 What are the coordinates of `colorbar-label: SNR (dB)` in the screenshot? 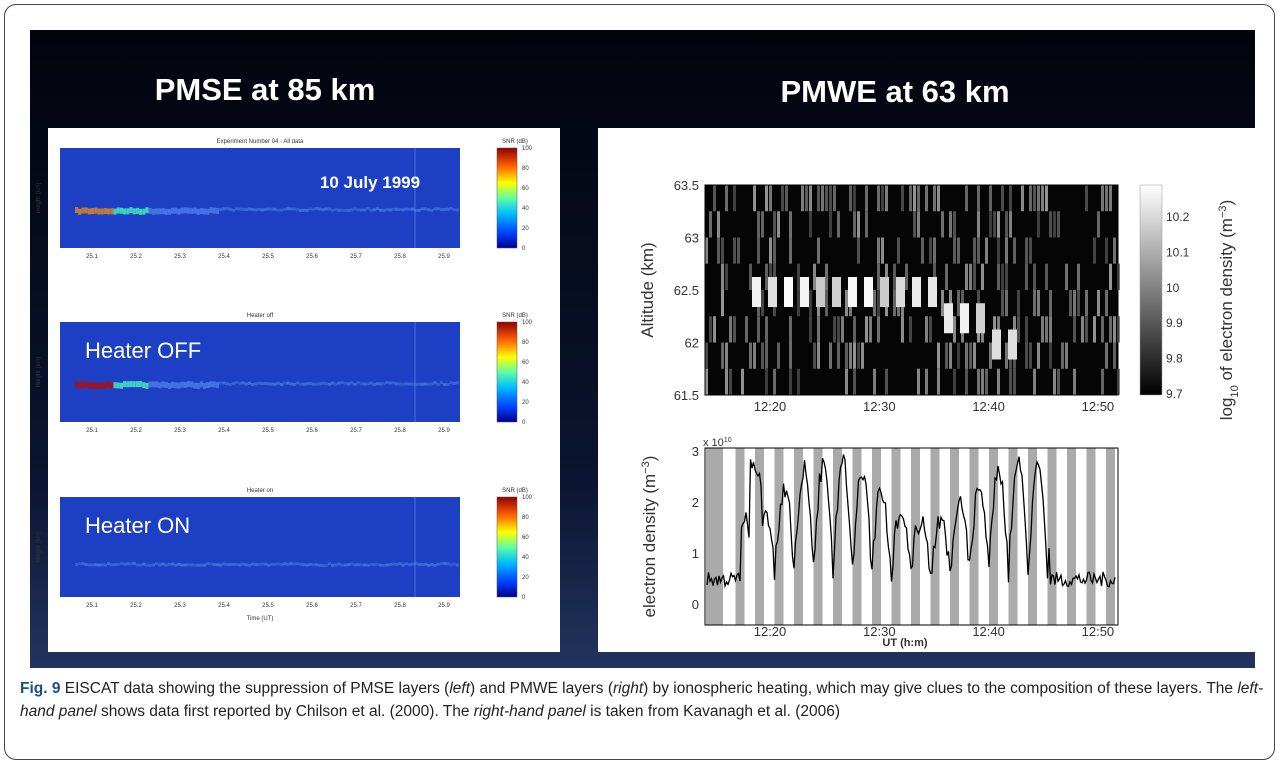 It's located at (515, 491).